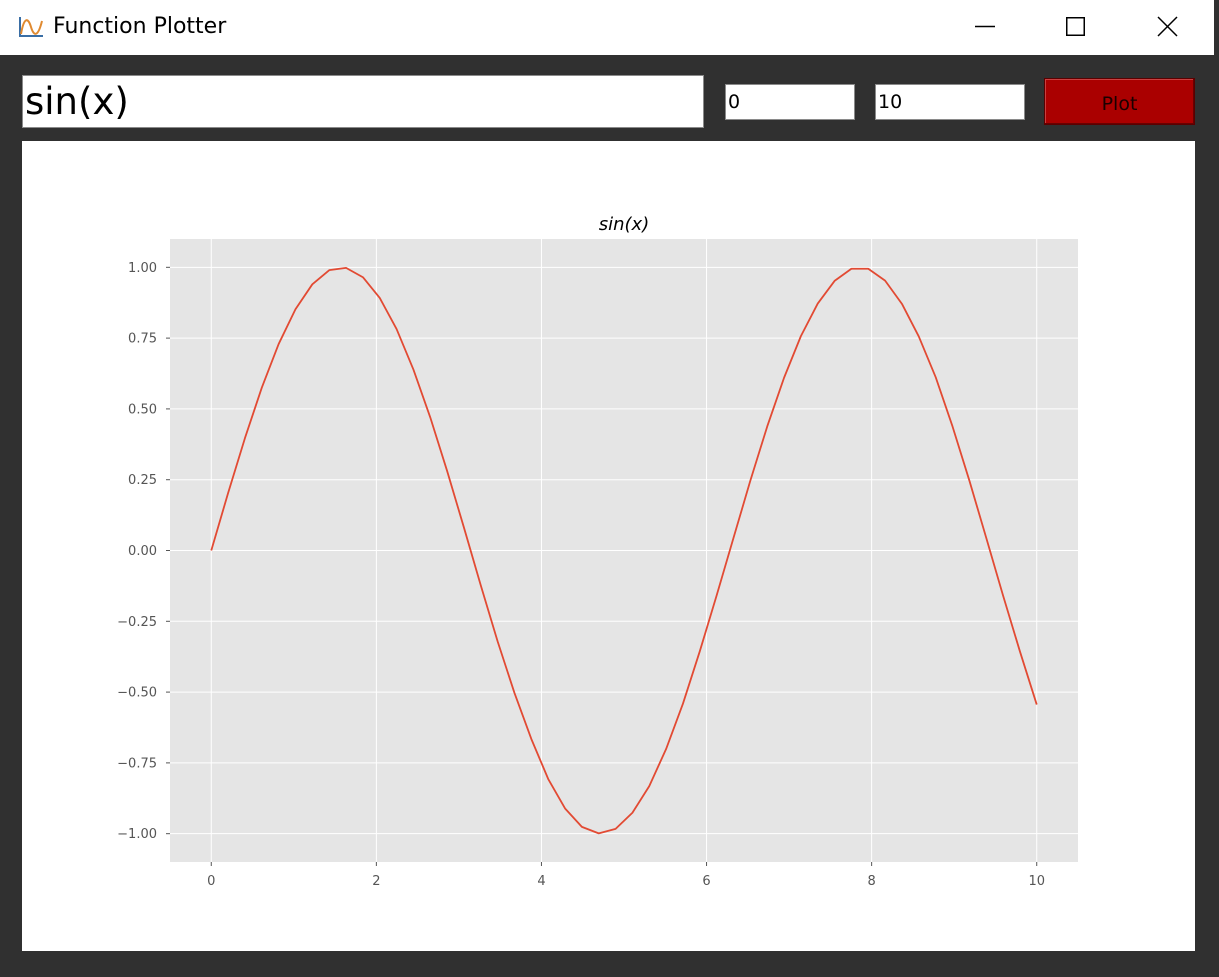 This screenshot has height=977, width=1219. What do you see at coordinates (137, 693) in the screenshot?
I see `y-tick-label: −0.50` at bounding box center [137, 693].